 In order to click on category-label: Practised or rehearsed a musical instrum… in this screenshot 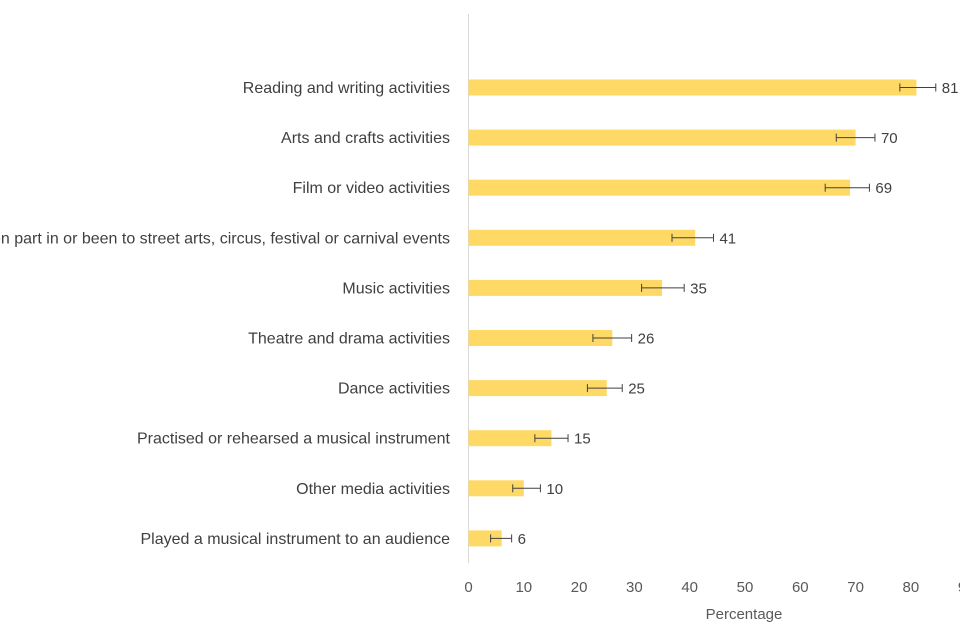, I will do `click(294, 439)`.